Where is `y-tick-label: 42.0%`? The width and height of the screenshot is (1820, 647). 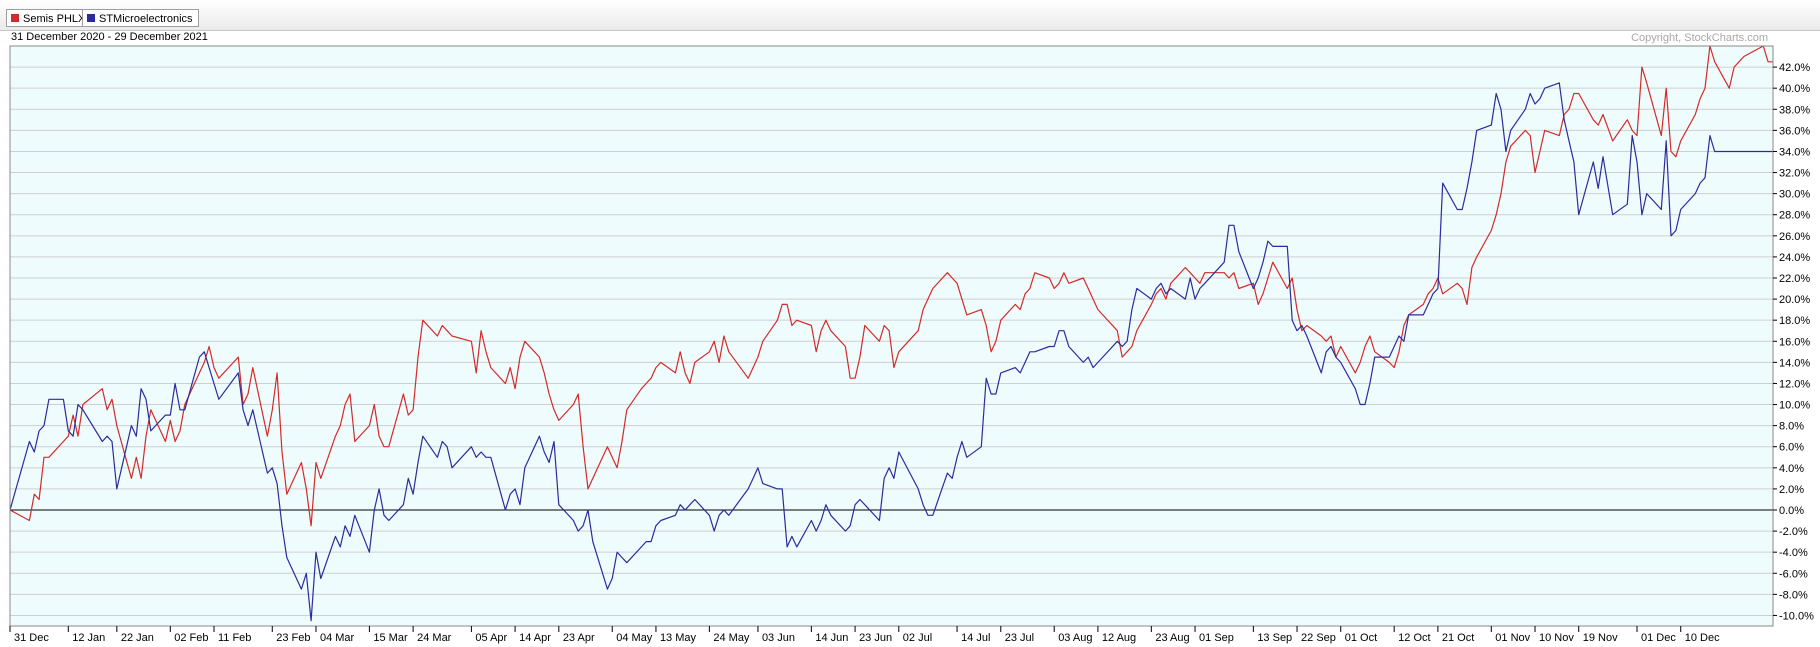 y-tick-label: 42.0% is located at coordinates (1794, 68).